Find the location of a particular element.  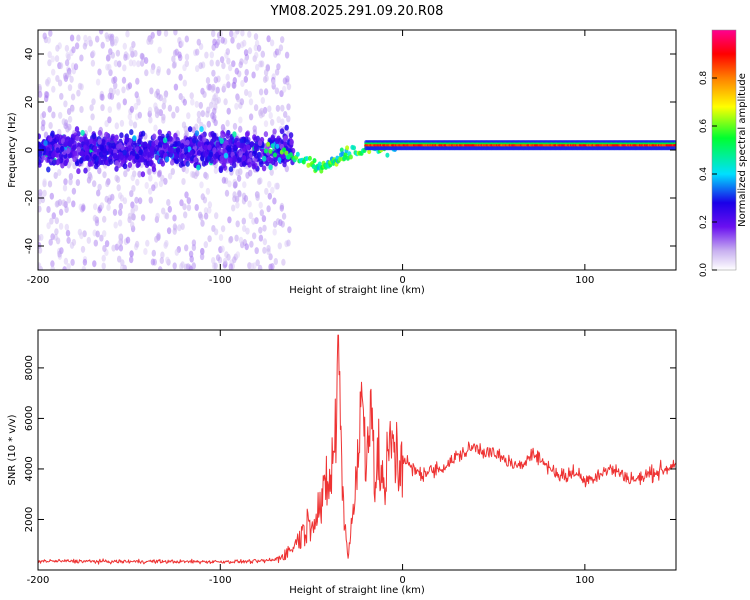

colorbar-tick-label: 0.8 is located at coordinates (704, 78).